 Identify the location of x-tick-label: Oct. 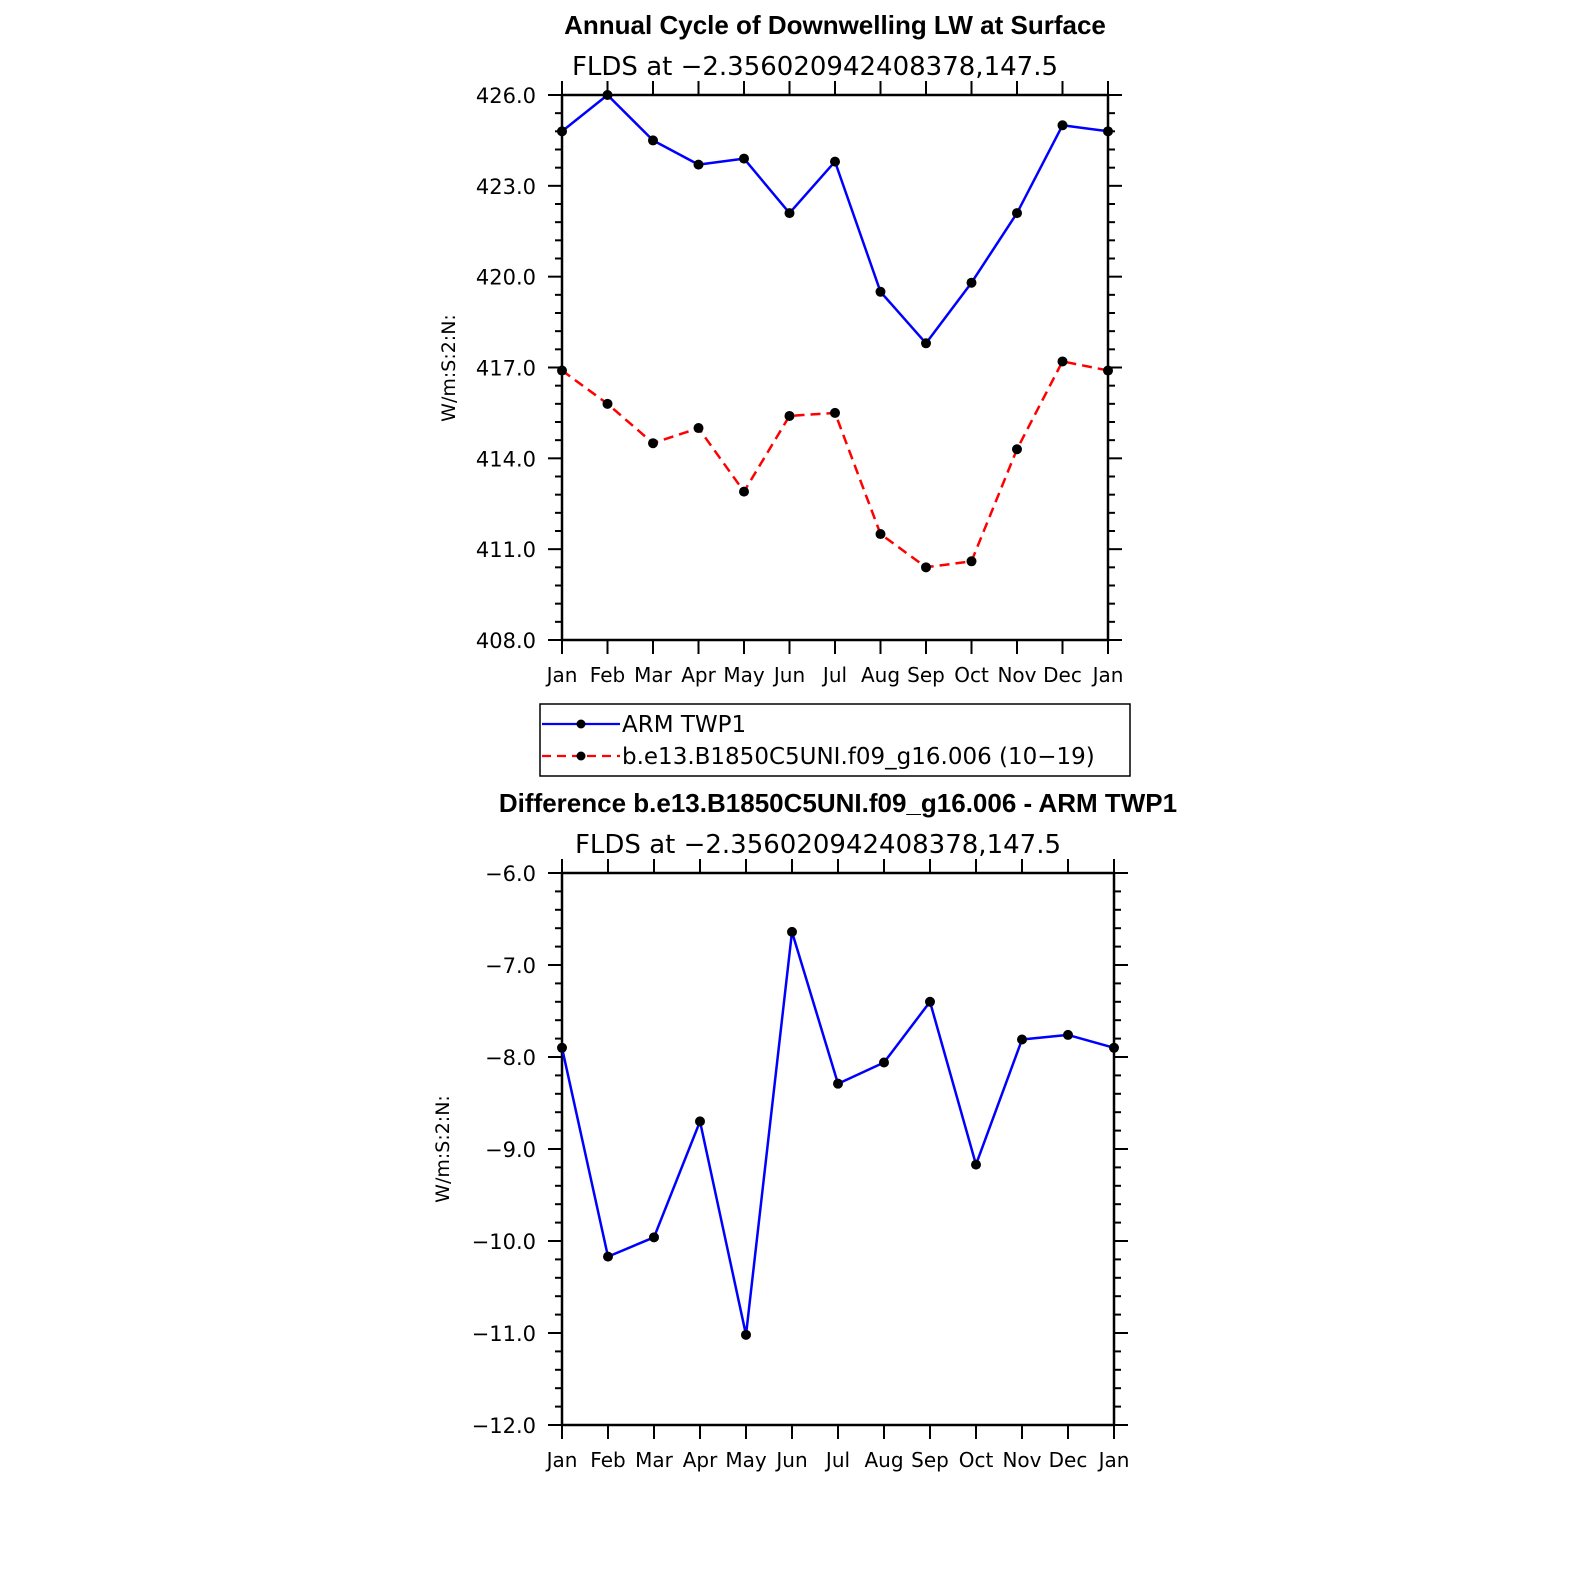
(976, 1460).